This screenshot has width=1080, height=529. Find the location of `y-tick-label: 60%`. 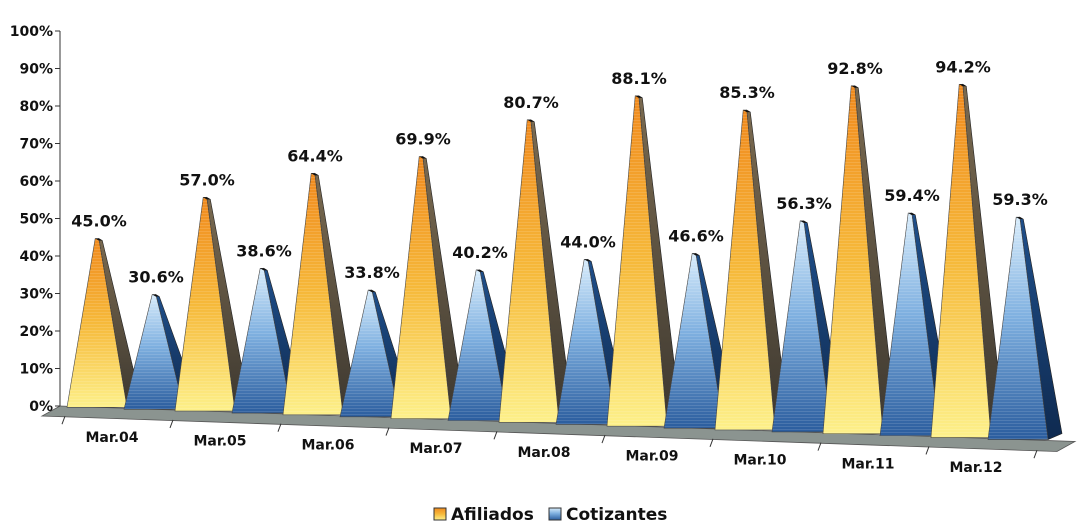

y-tick-label: 60% is located at coordinates (36, 182).